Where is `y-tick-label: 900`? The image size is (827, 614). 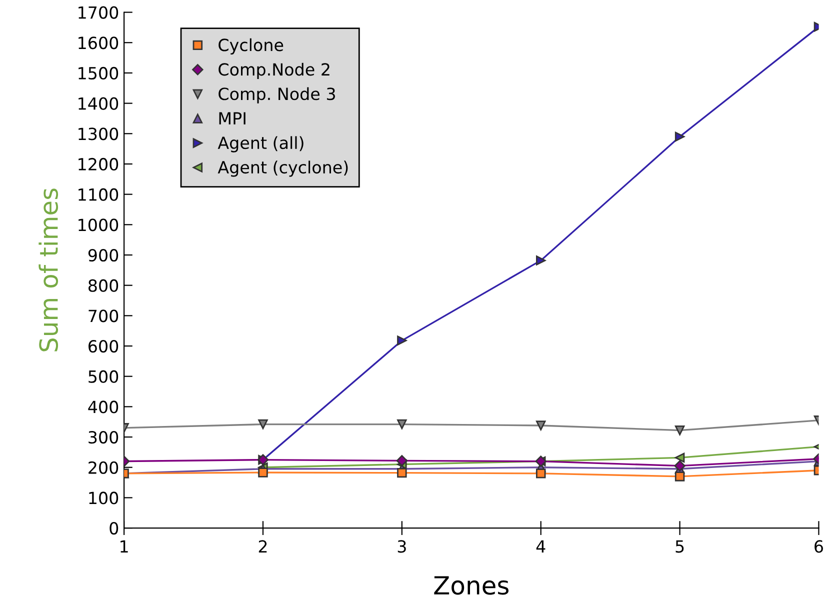 y-tick-label: 900 is located at coordinates (103, 255).